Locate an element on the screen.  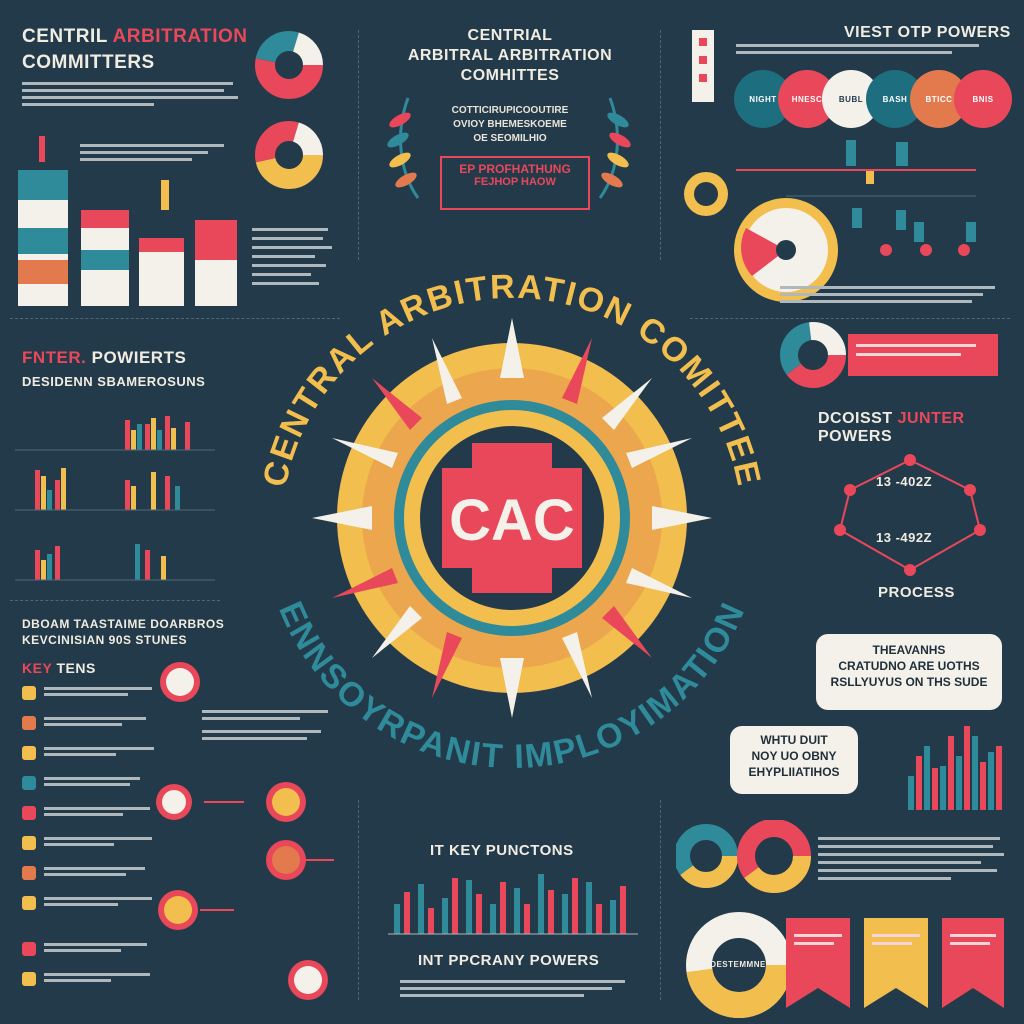
emblem-badge-text: CAC is located at coordinates (512, 520).